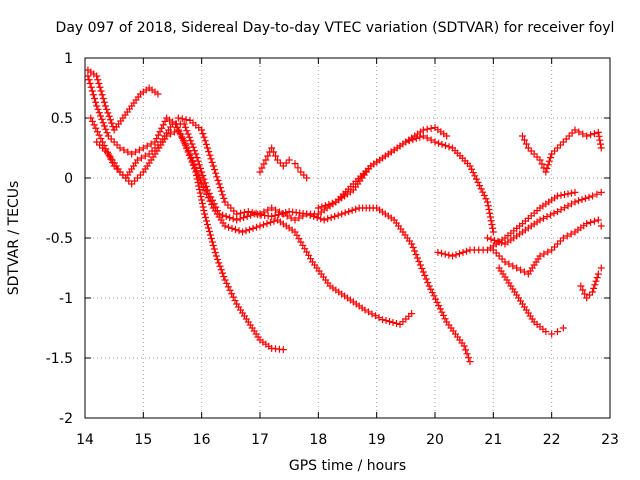 The width and height of the screenshot is (640, 480). What do you see at coordinates (531, 301) in the screenshot?
I see `series-s10` at bounding box center [531, 301].